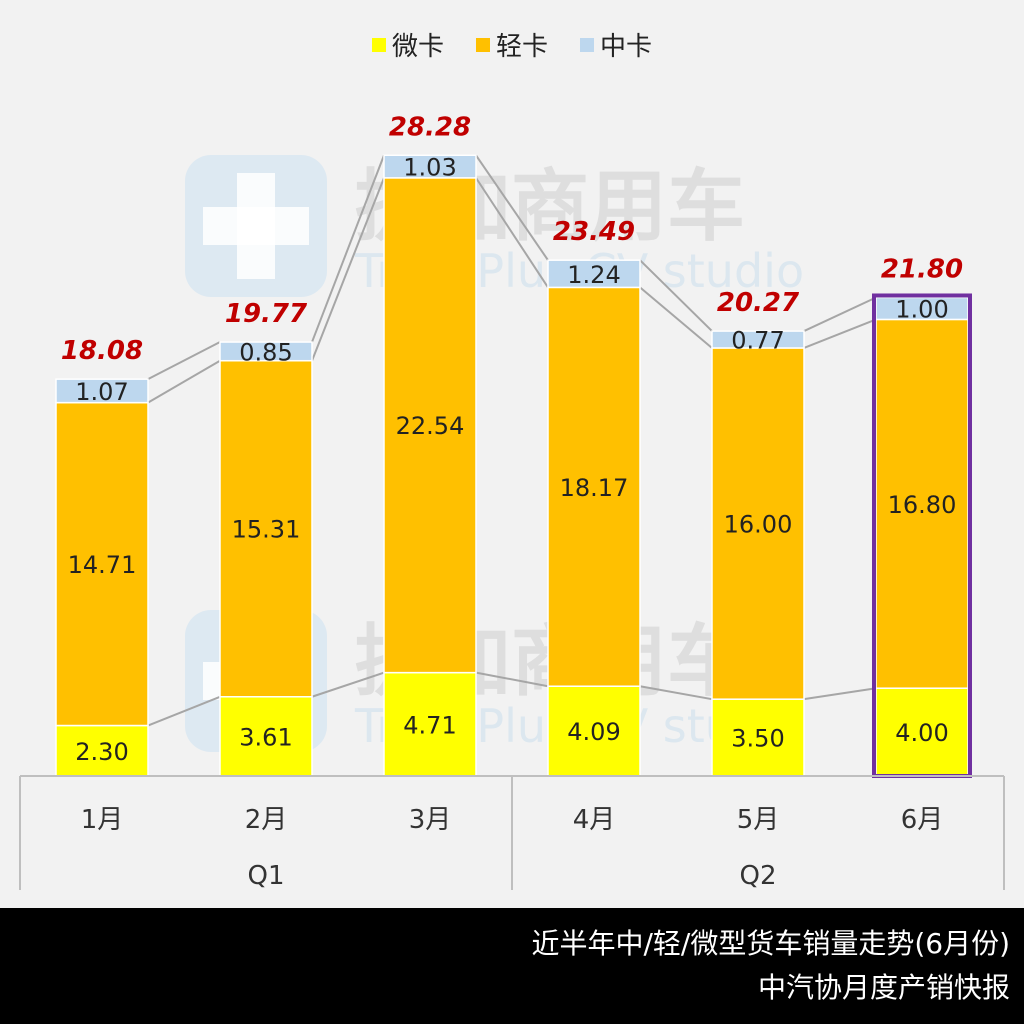 This screenshot has height=1024, width=1024. I want to click on total-label-6: 21.80, so click(922, 269).